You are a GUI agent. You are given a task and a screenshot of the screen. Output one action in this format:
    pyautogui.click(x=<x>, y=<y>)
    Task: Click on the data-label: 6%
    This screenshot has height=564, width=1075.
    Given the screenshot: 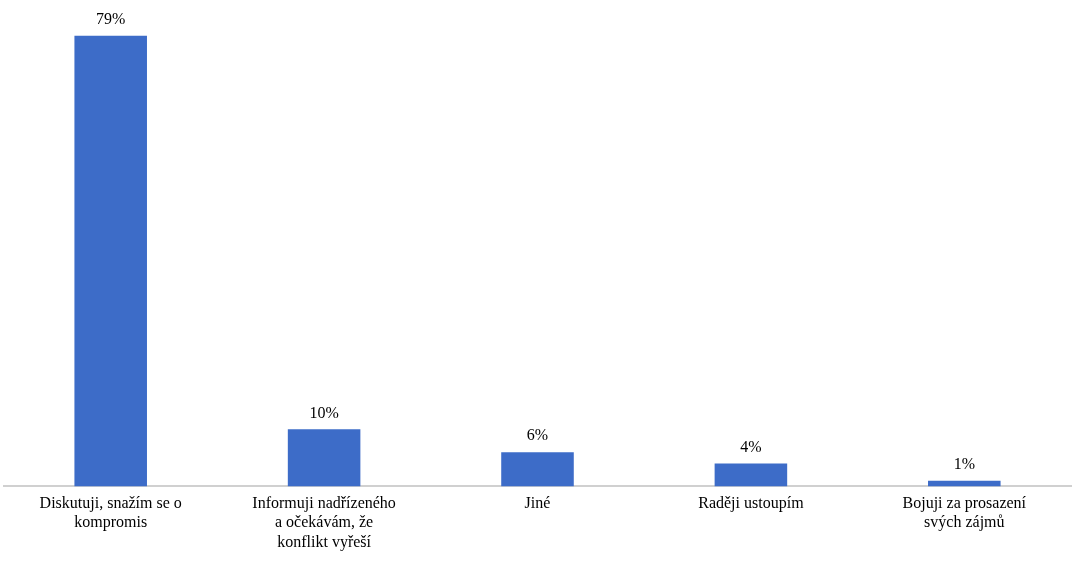 What is the action you would take?
    pyautogui.click(x=537, y=435)
    